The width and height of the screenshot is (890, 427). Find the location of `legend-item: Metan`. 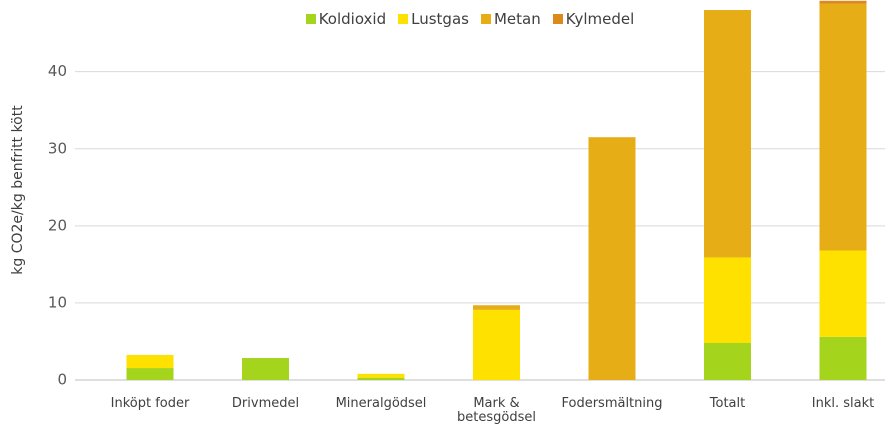

legend-item: Metan is located at coordinates (510, 19).